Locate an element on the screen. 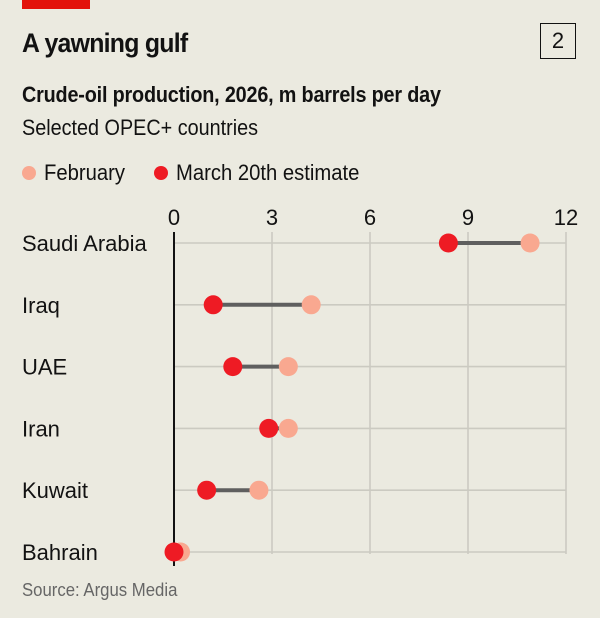  chart-subtitle-secondary: Selected OPEC+ countries is located at coordinates (140, 127).